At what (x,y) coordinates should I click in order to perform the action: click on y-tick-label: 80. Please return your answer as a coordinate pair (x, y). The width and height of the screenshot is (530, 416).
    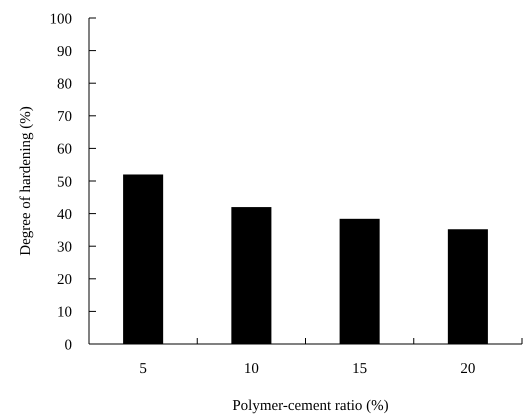
    Looking at the image, I should click on (64, 84).